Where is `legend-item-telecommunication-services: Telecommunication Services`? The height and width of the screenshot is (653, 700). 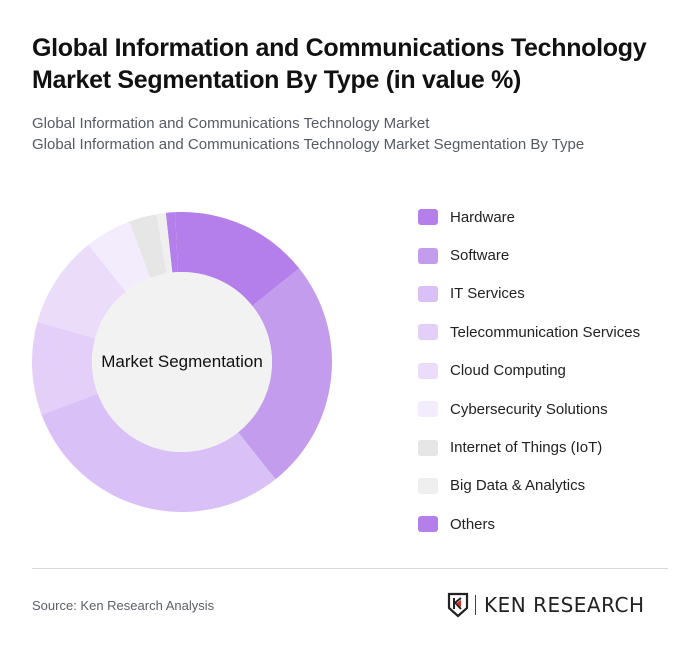 legend-item-telecommunication-services: Telecommunication Services is located at coordinates (529, 332).